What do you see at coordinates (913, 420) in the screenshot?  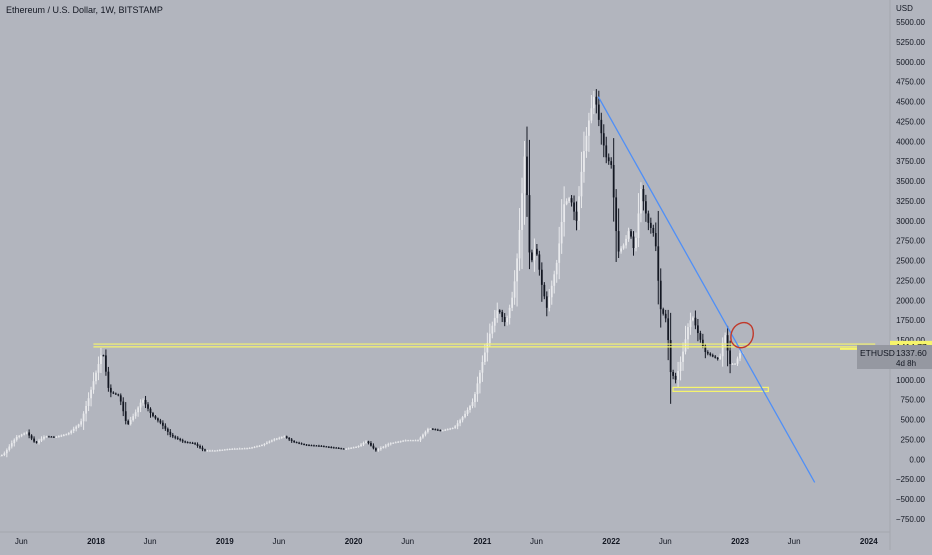 I see `price-tick-label: 500.00` at bounding box center [913, 420].